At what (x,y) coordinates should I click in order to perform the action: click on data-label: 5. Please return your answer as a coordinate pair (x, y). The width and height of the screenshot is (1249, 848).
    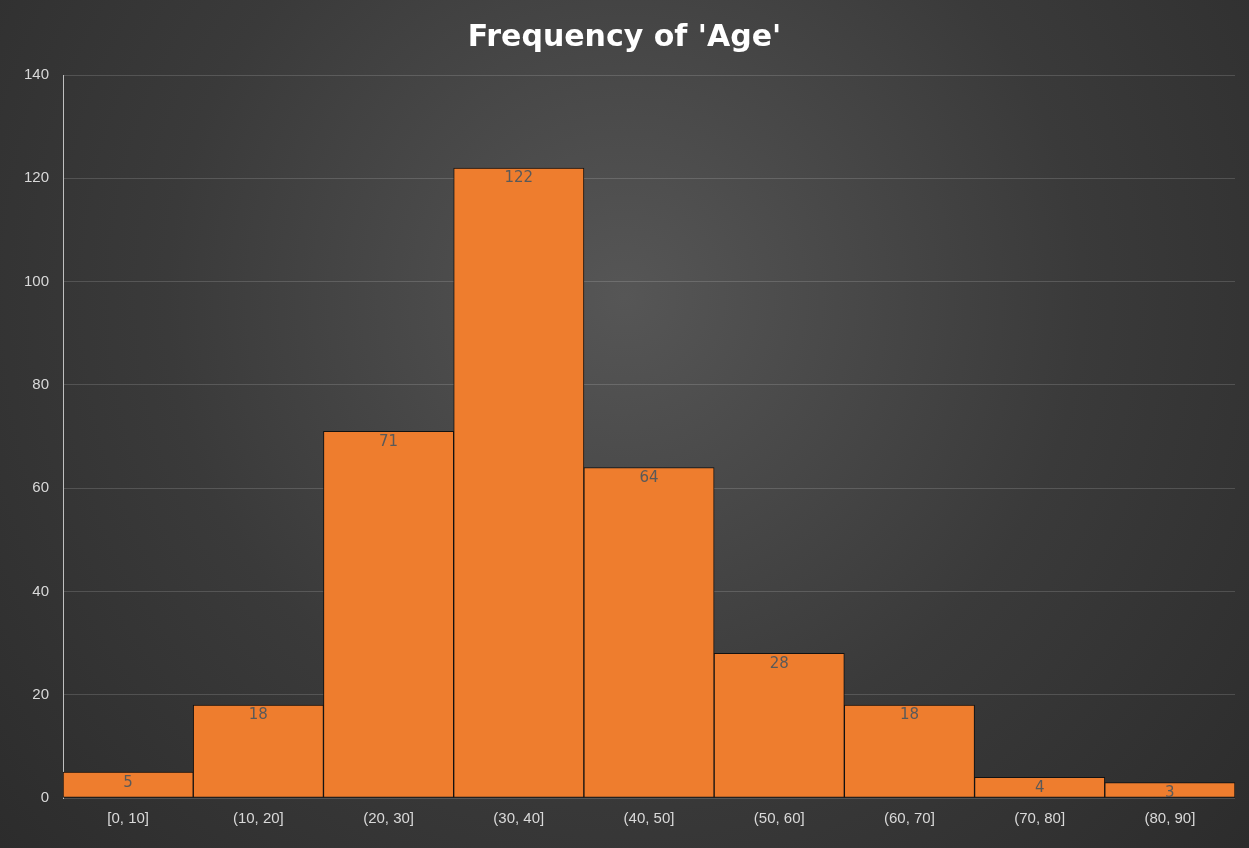
    Looking at the image, I should click on (128, 781).